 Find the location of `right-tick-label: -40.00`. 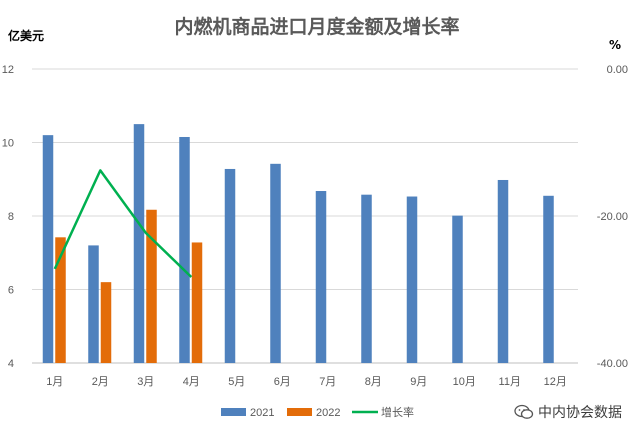

right-tick-label: -40.00 is located at coordinates (612, 364).